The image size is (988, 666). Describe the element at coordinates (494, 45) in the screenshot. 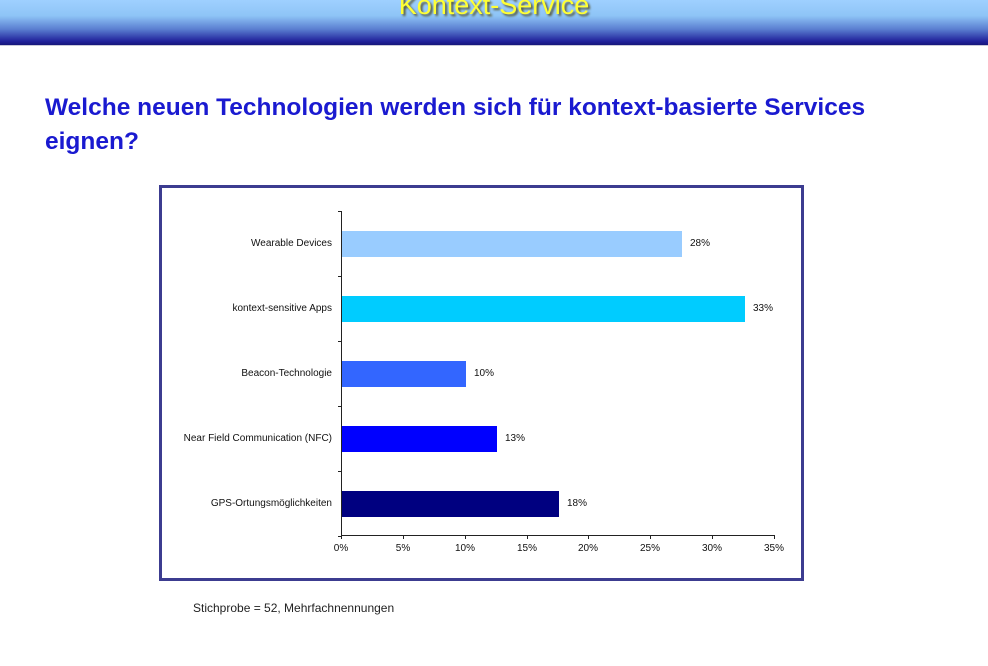

I see `header-divider` at that location.